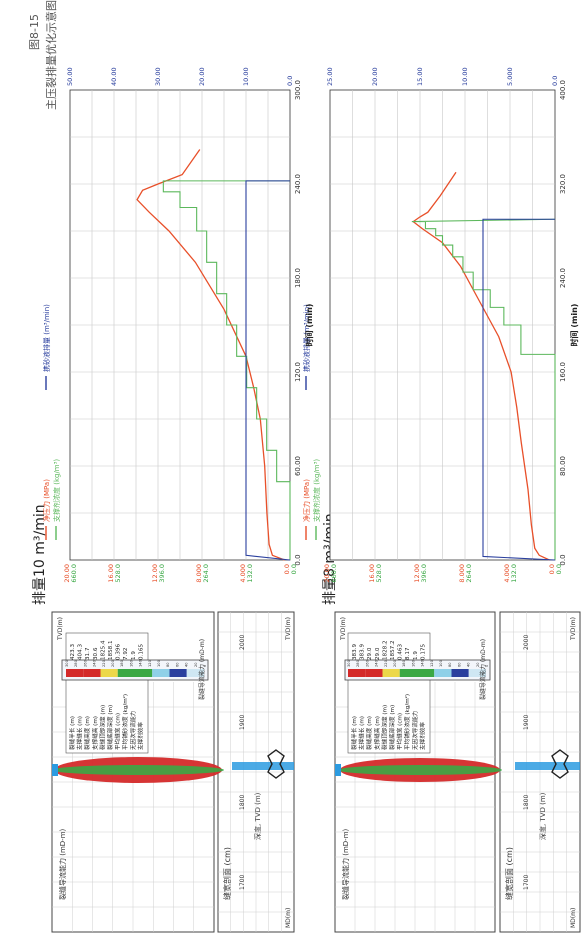 The width and height of the screenshot is (587, 940). What do you see at coordinates (392, 727) in the screenshot?
I see `stat-label: 裂缝底部深度 (m)` at bounding box center [392, 727].